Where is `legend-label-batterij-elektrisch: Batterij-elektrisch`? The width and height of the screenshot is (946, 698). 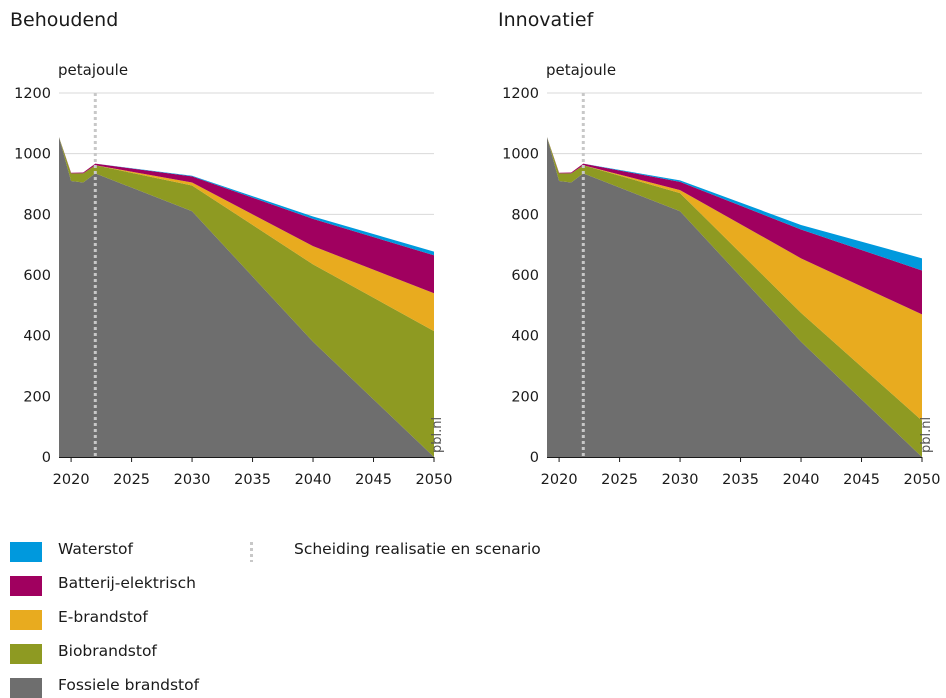 legend-label-batterij-elektrisch: Batterij-elektrisch is located at coordinates (127, 583).